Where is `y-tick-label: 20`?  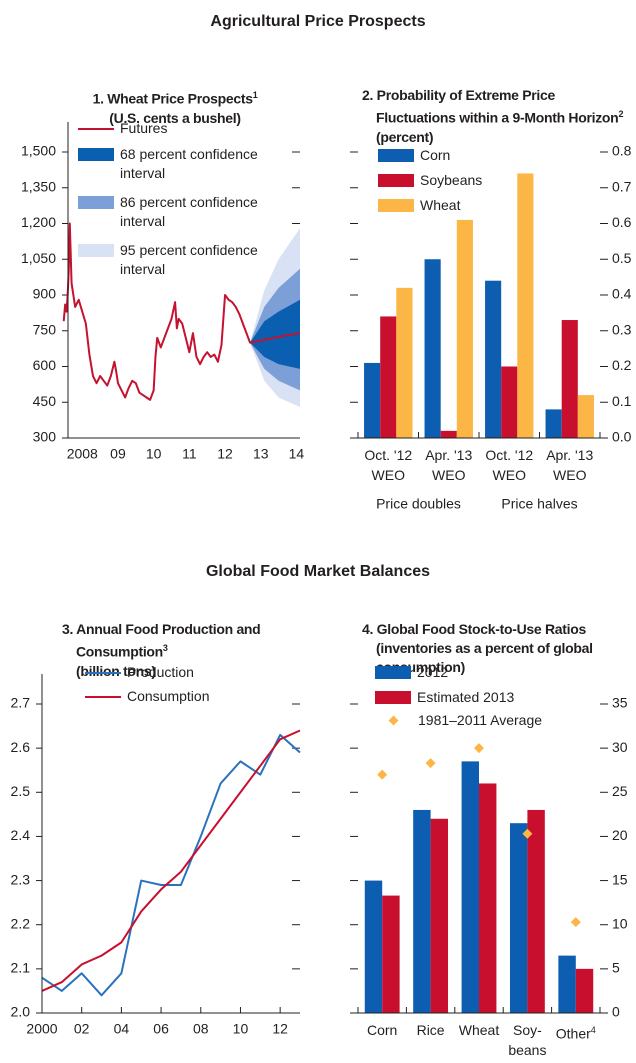
y-tick-label: 20 is located at coordinates (620, 835).